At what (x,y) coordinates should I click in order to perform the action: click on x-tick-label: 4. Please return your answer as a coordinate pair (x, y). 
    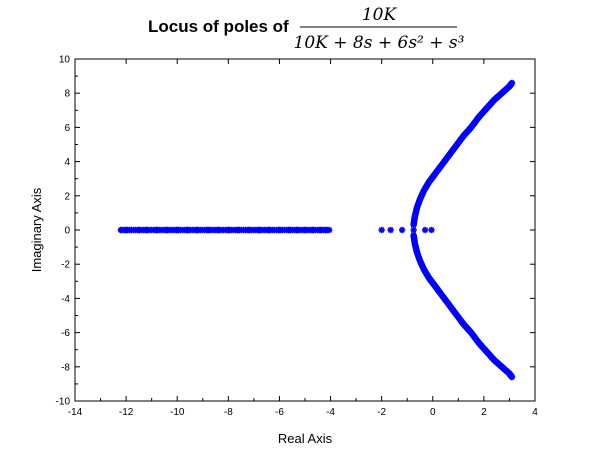
    Looking at the image, I should click on (535, 412).